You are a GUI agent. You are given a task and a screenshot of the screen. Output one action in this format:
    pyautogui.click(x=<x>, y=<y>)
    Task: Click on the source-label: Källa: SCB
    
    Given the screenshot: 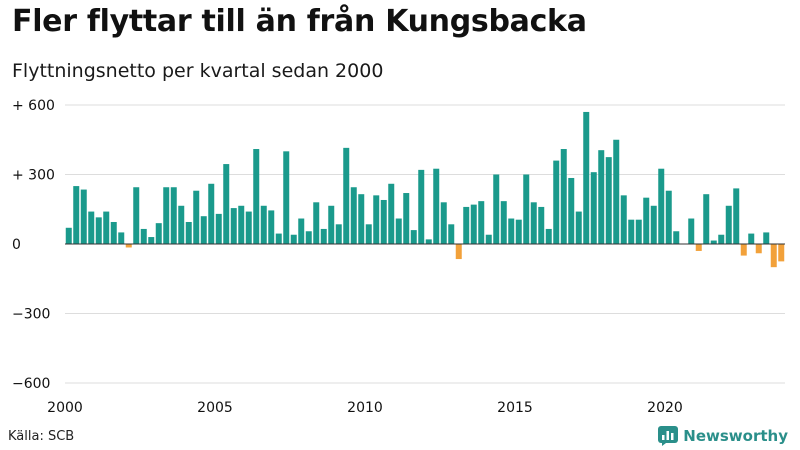 What is the action you would take?
    pyautogui.click(x=41, y=436)
    